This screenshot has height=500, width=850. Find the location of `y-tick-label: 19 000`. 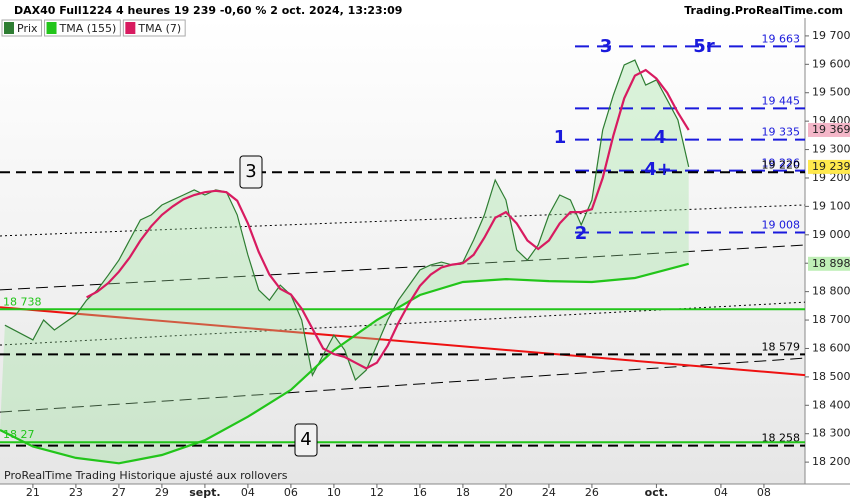

y-tick-label: 19 000 is located at coordinates (831, 234).